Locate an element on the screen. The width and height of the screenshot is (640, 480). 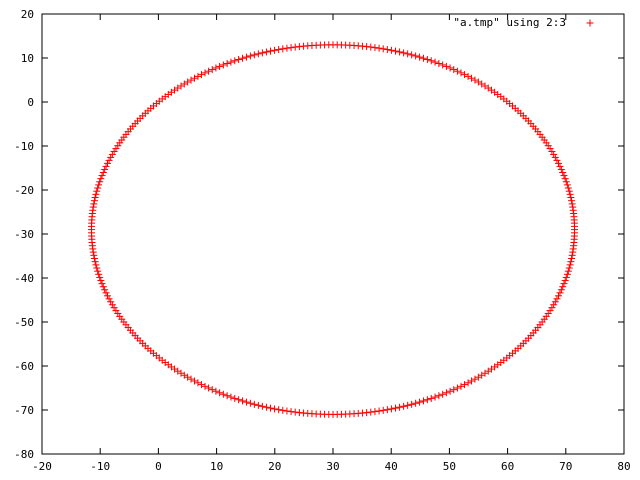
legend-label: "a.tmp" using 2:3 is located at coordinates (509, 22).